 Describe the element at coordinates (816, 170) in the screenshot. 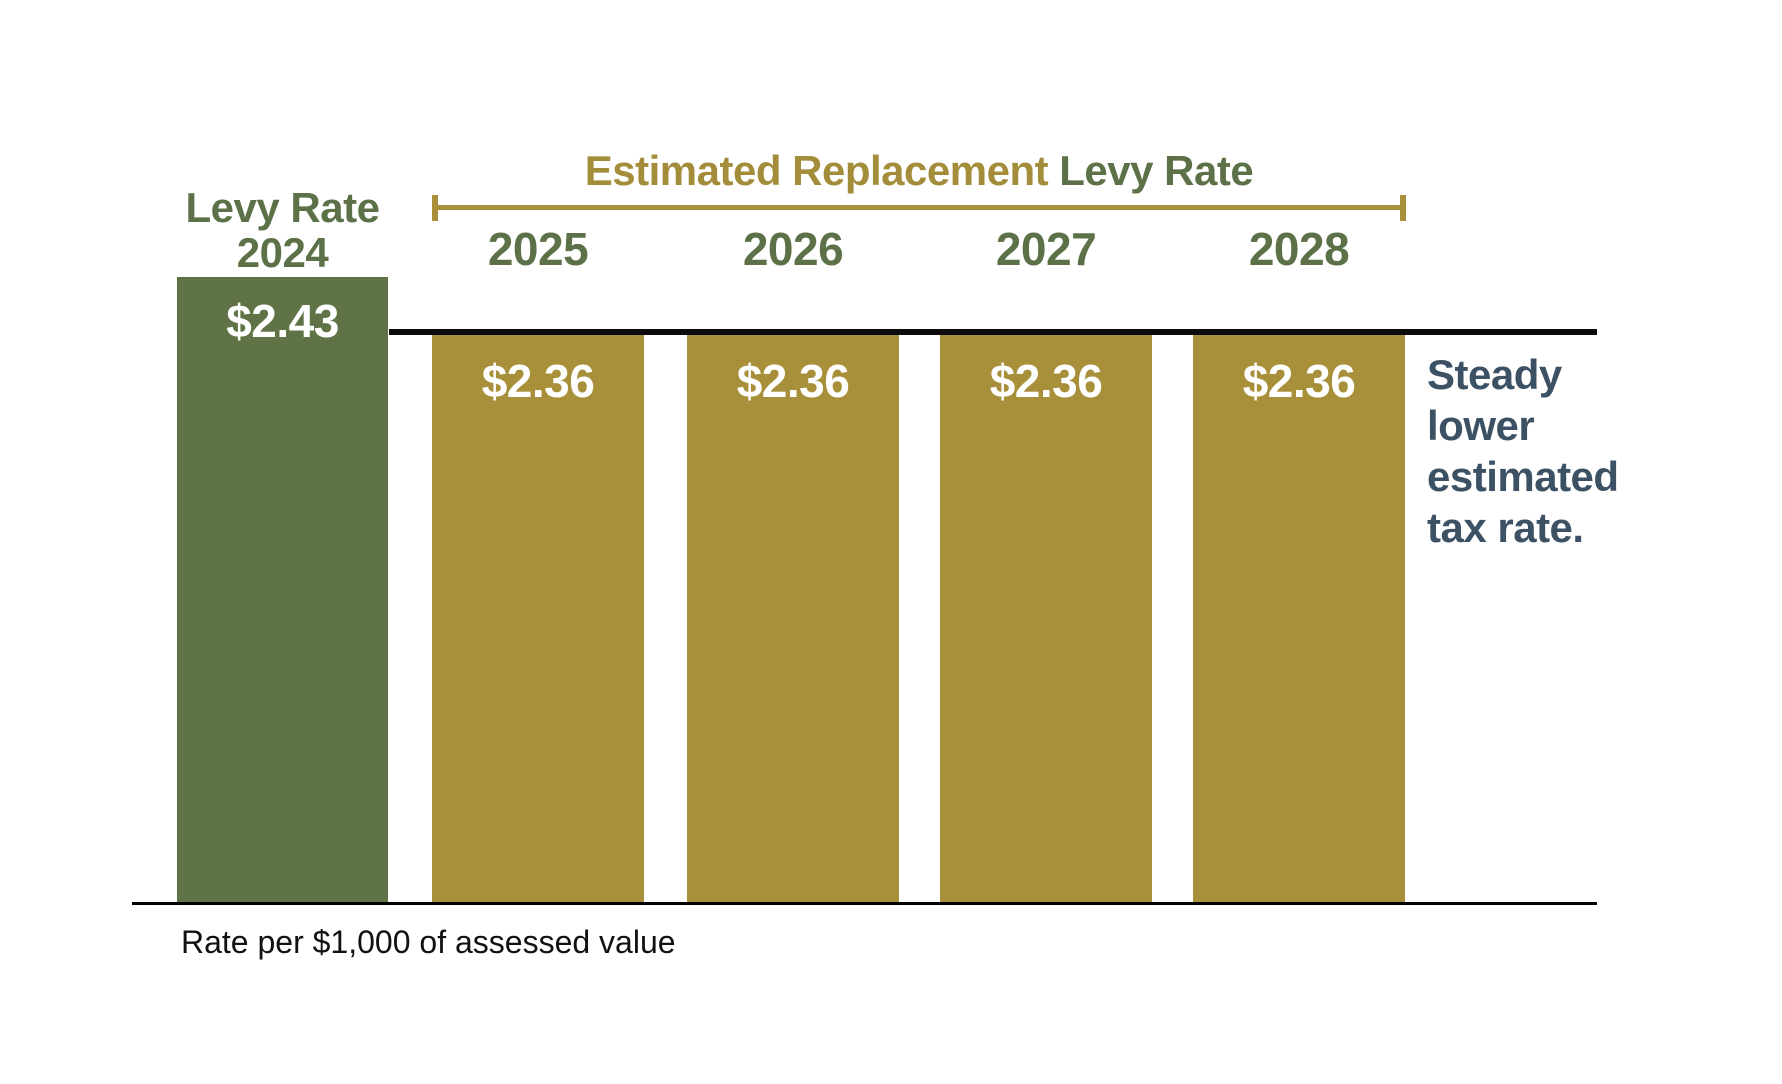

I see `chart-title-segment-gold: Estimated Replacement` at that location.